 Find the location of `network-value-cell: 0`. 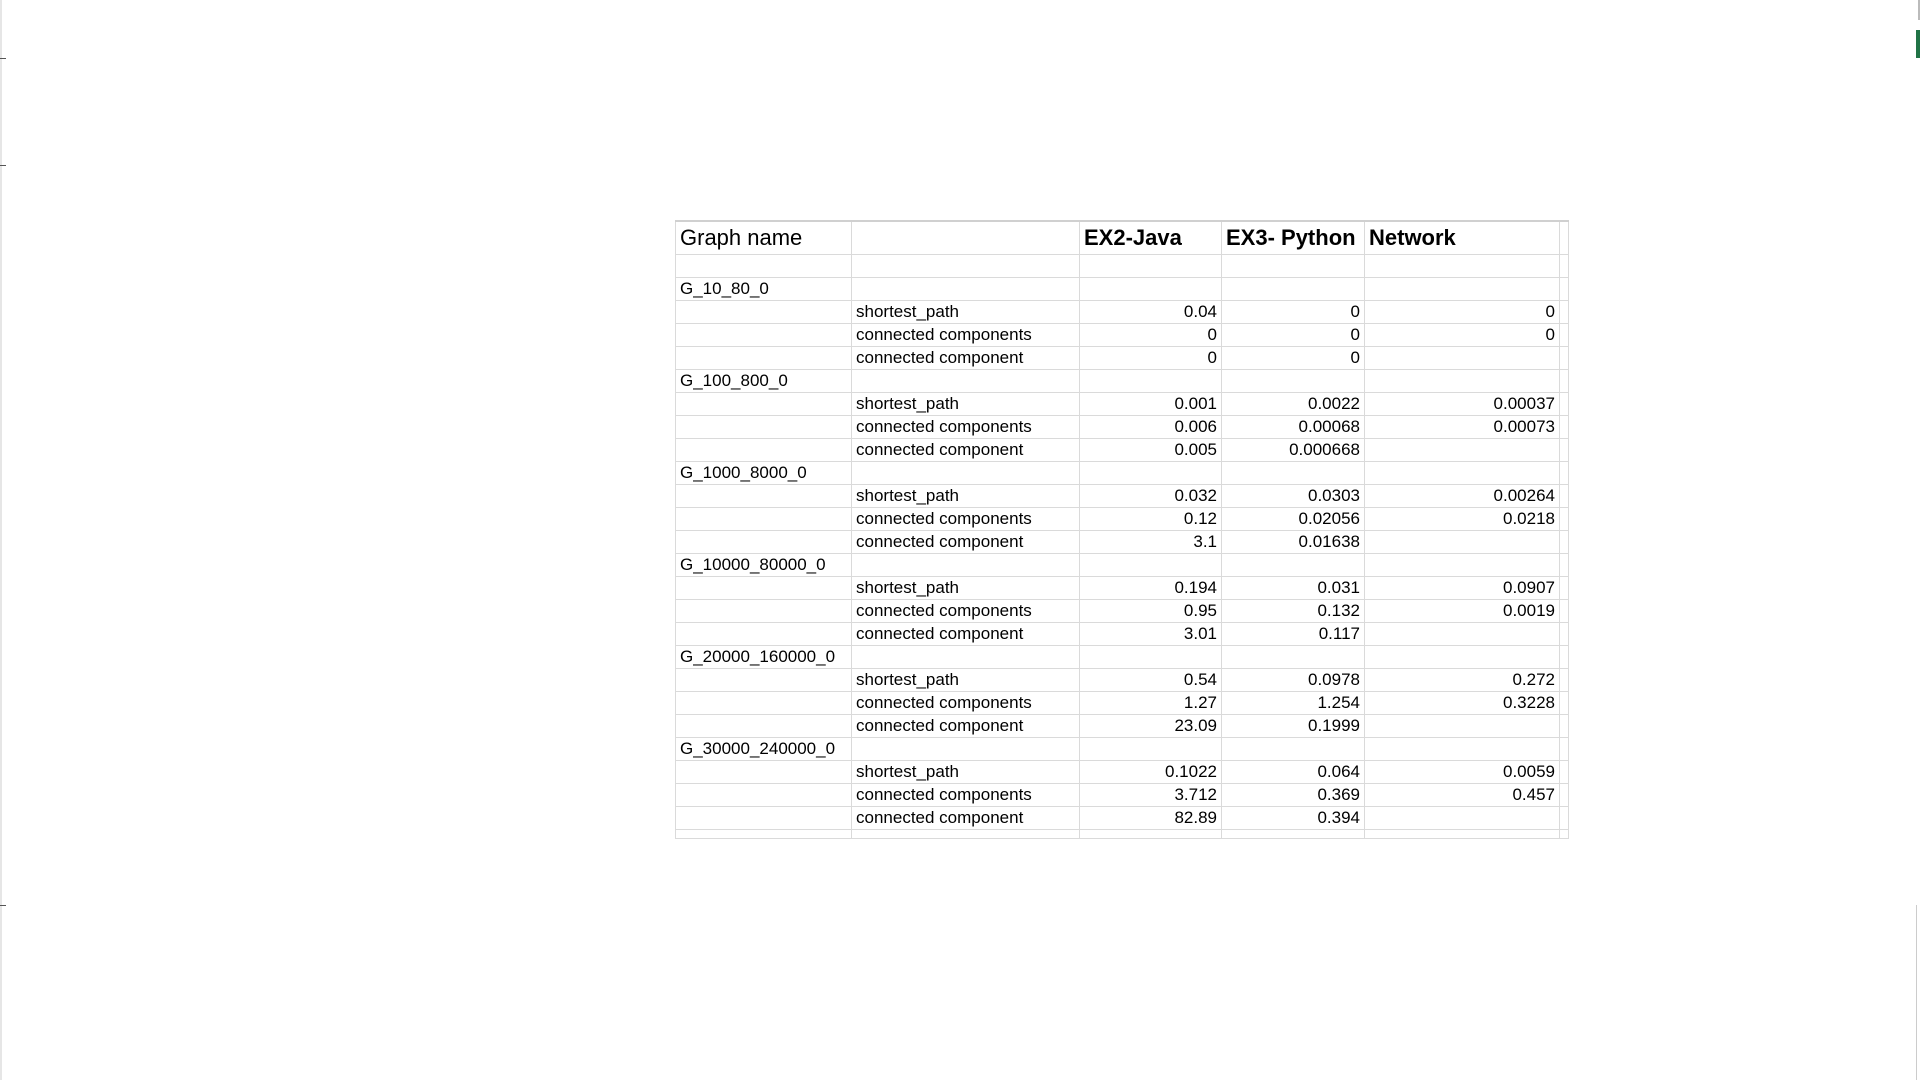

network-value-cell: 0 is located at coordinates (1462, 335).